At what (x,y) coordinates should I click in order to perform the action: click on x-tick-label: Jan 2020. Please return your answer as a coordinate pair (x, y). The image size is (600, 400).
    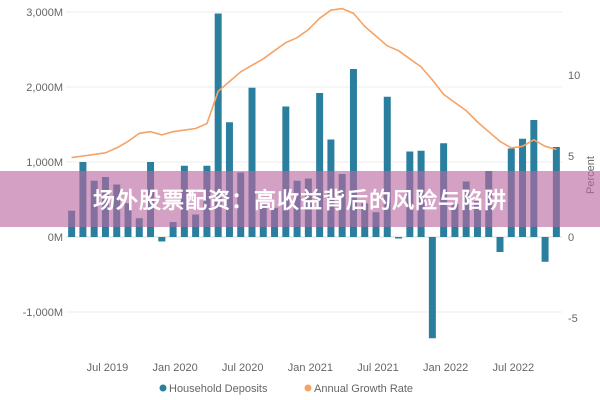
    Looking at the image, I should click on (174, 368).